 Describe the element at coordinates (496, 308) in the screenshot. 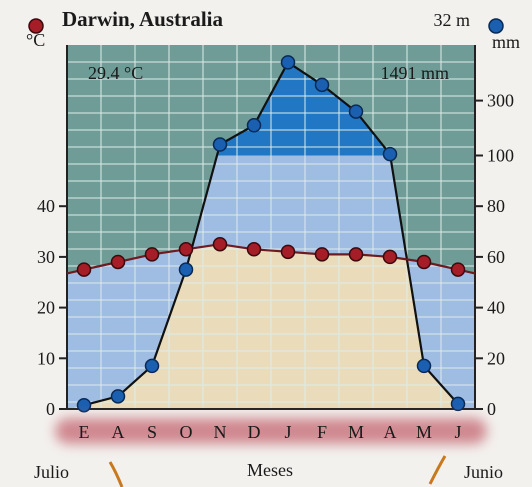

I see `right-tick-label: 40` at that location.